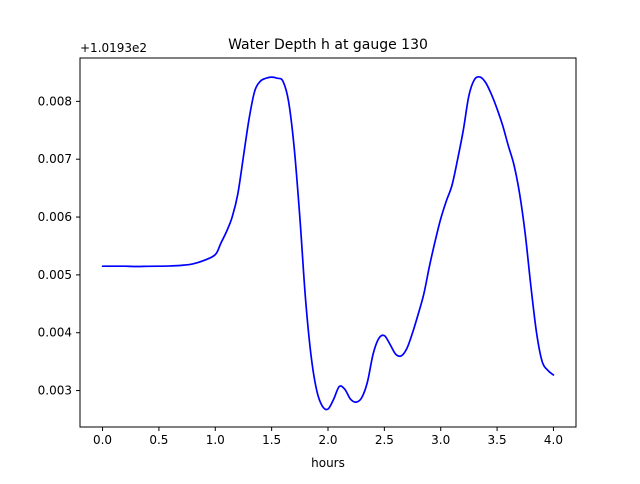 Image resolution: width=640 pixels, height=484 pixels. I want to click on chart-title: Water Depth h at gauge 130, so click(328, 45).